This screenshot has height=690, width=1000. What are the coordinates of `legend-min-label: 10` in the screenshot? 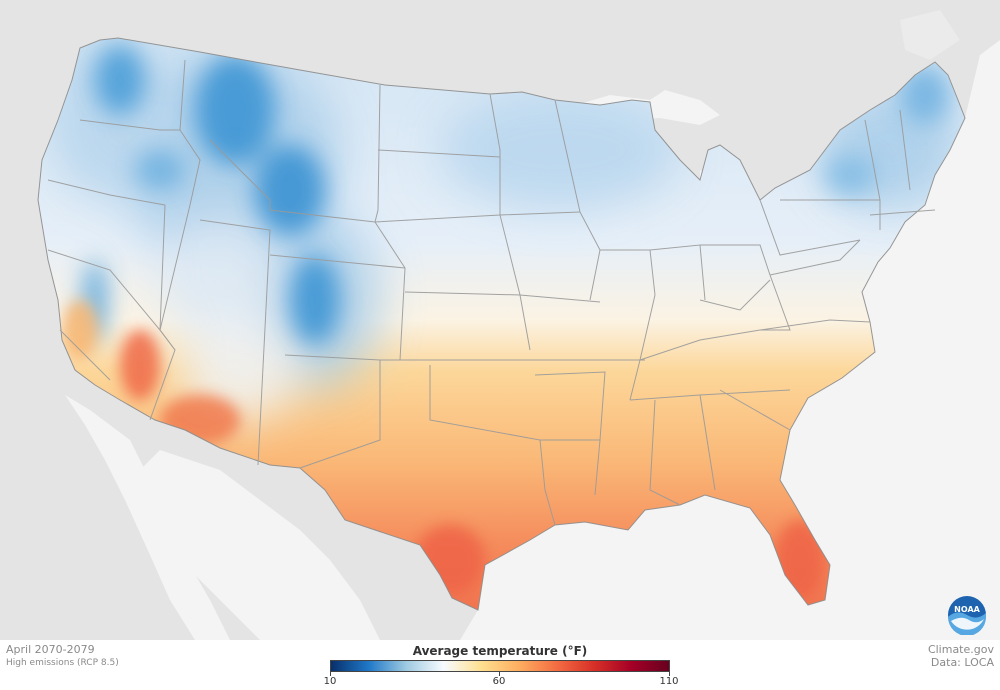 It's located at (330, 681).